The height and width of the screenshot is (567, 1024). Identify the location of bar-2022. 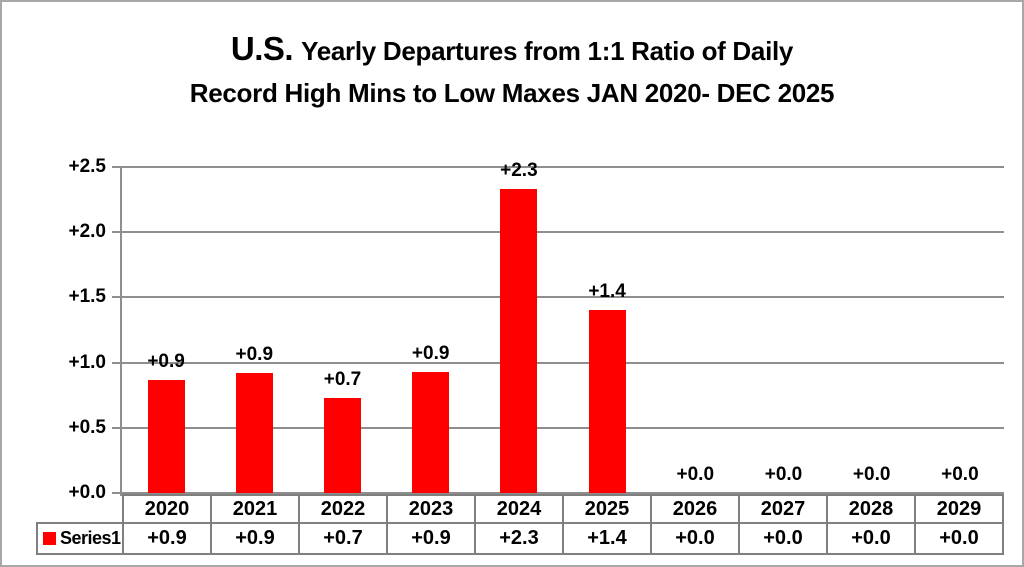
(342, 445).